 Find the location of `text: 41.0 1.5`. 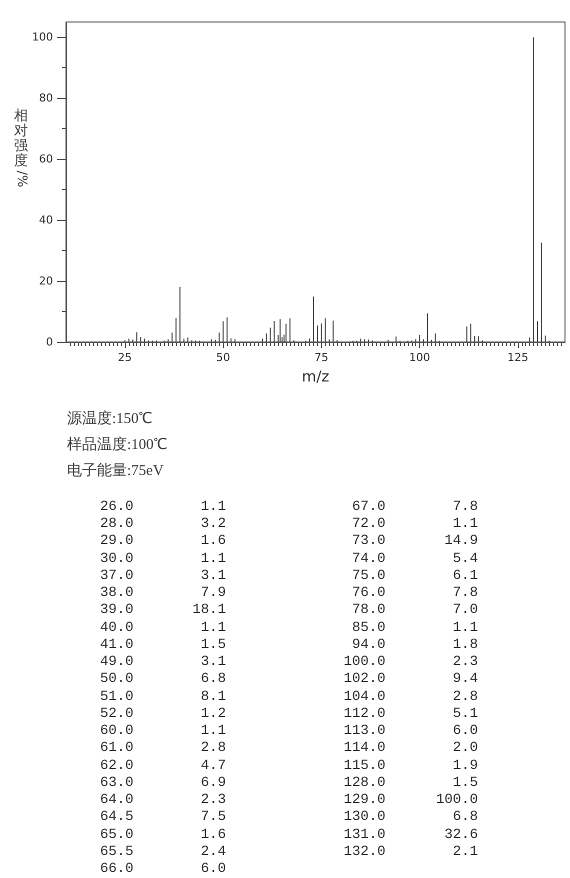

text: 41.0 1.5 is located at coordinates (163, 644).